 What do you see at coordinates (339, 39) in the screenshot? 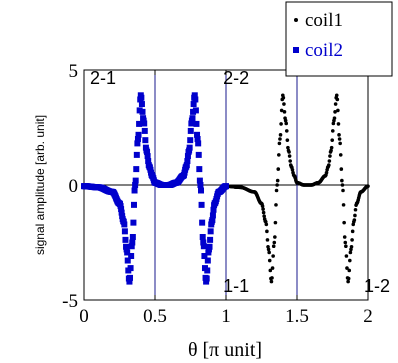
I see `legend: coil1 coil2` at bounding box center [339, 39].